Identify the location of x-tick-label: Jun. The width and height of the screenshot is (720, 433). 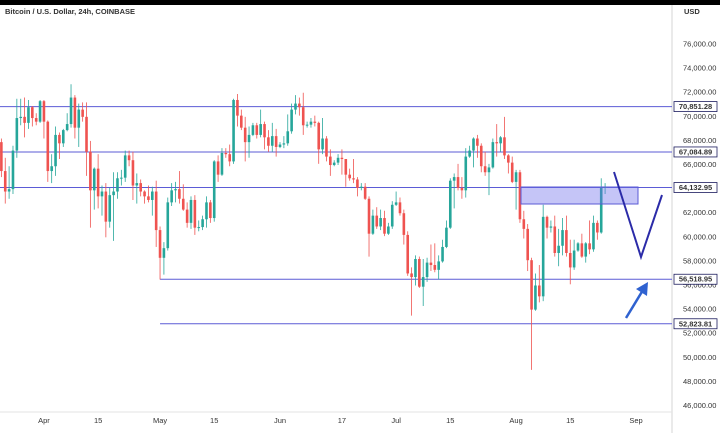
(280, 420).